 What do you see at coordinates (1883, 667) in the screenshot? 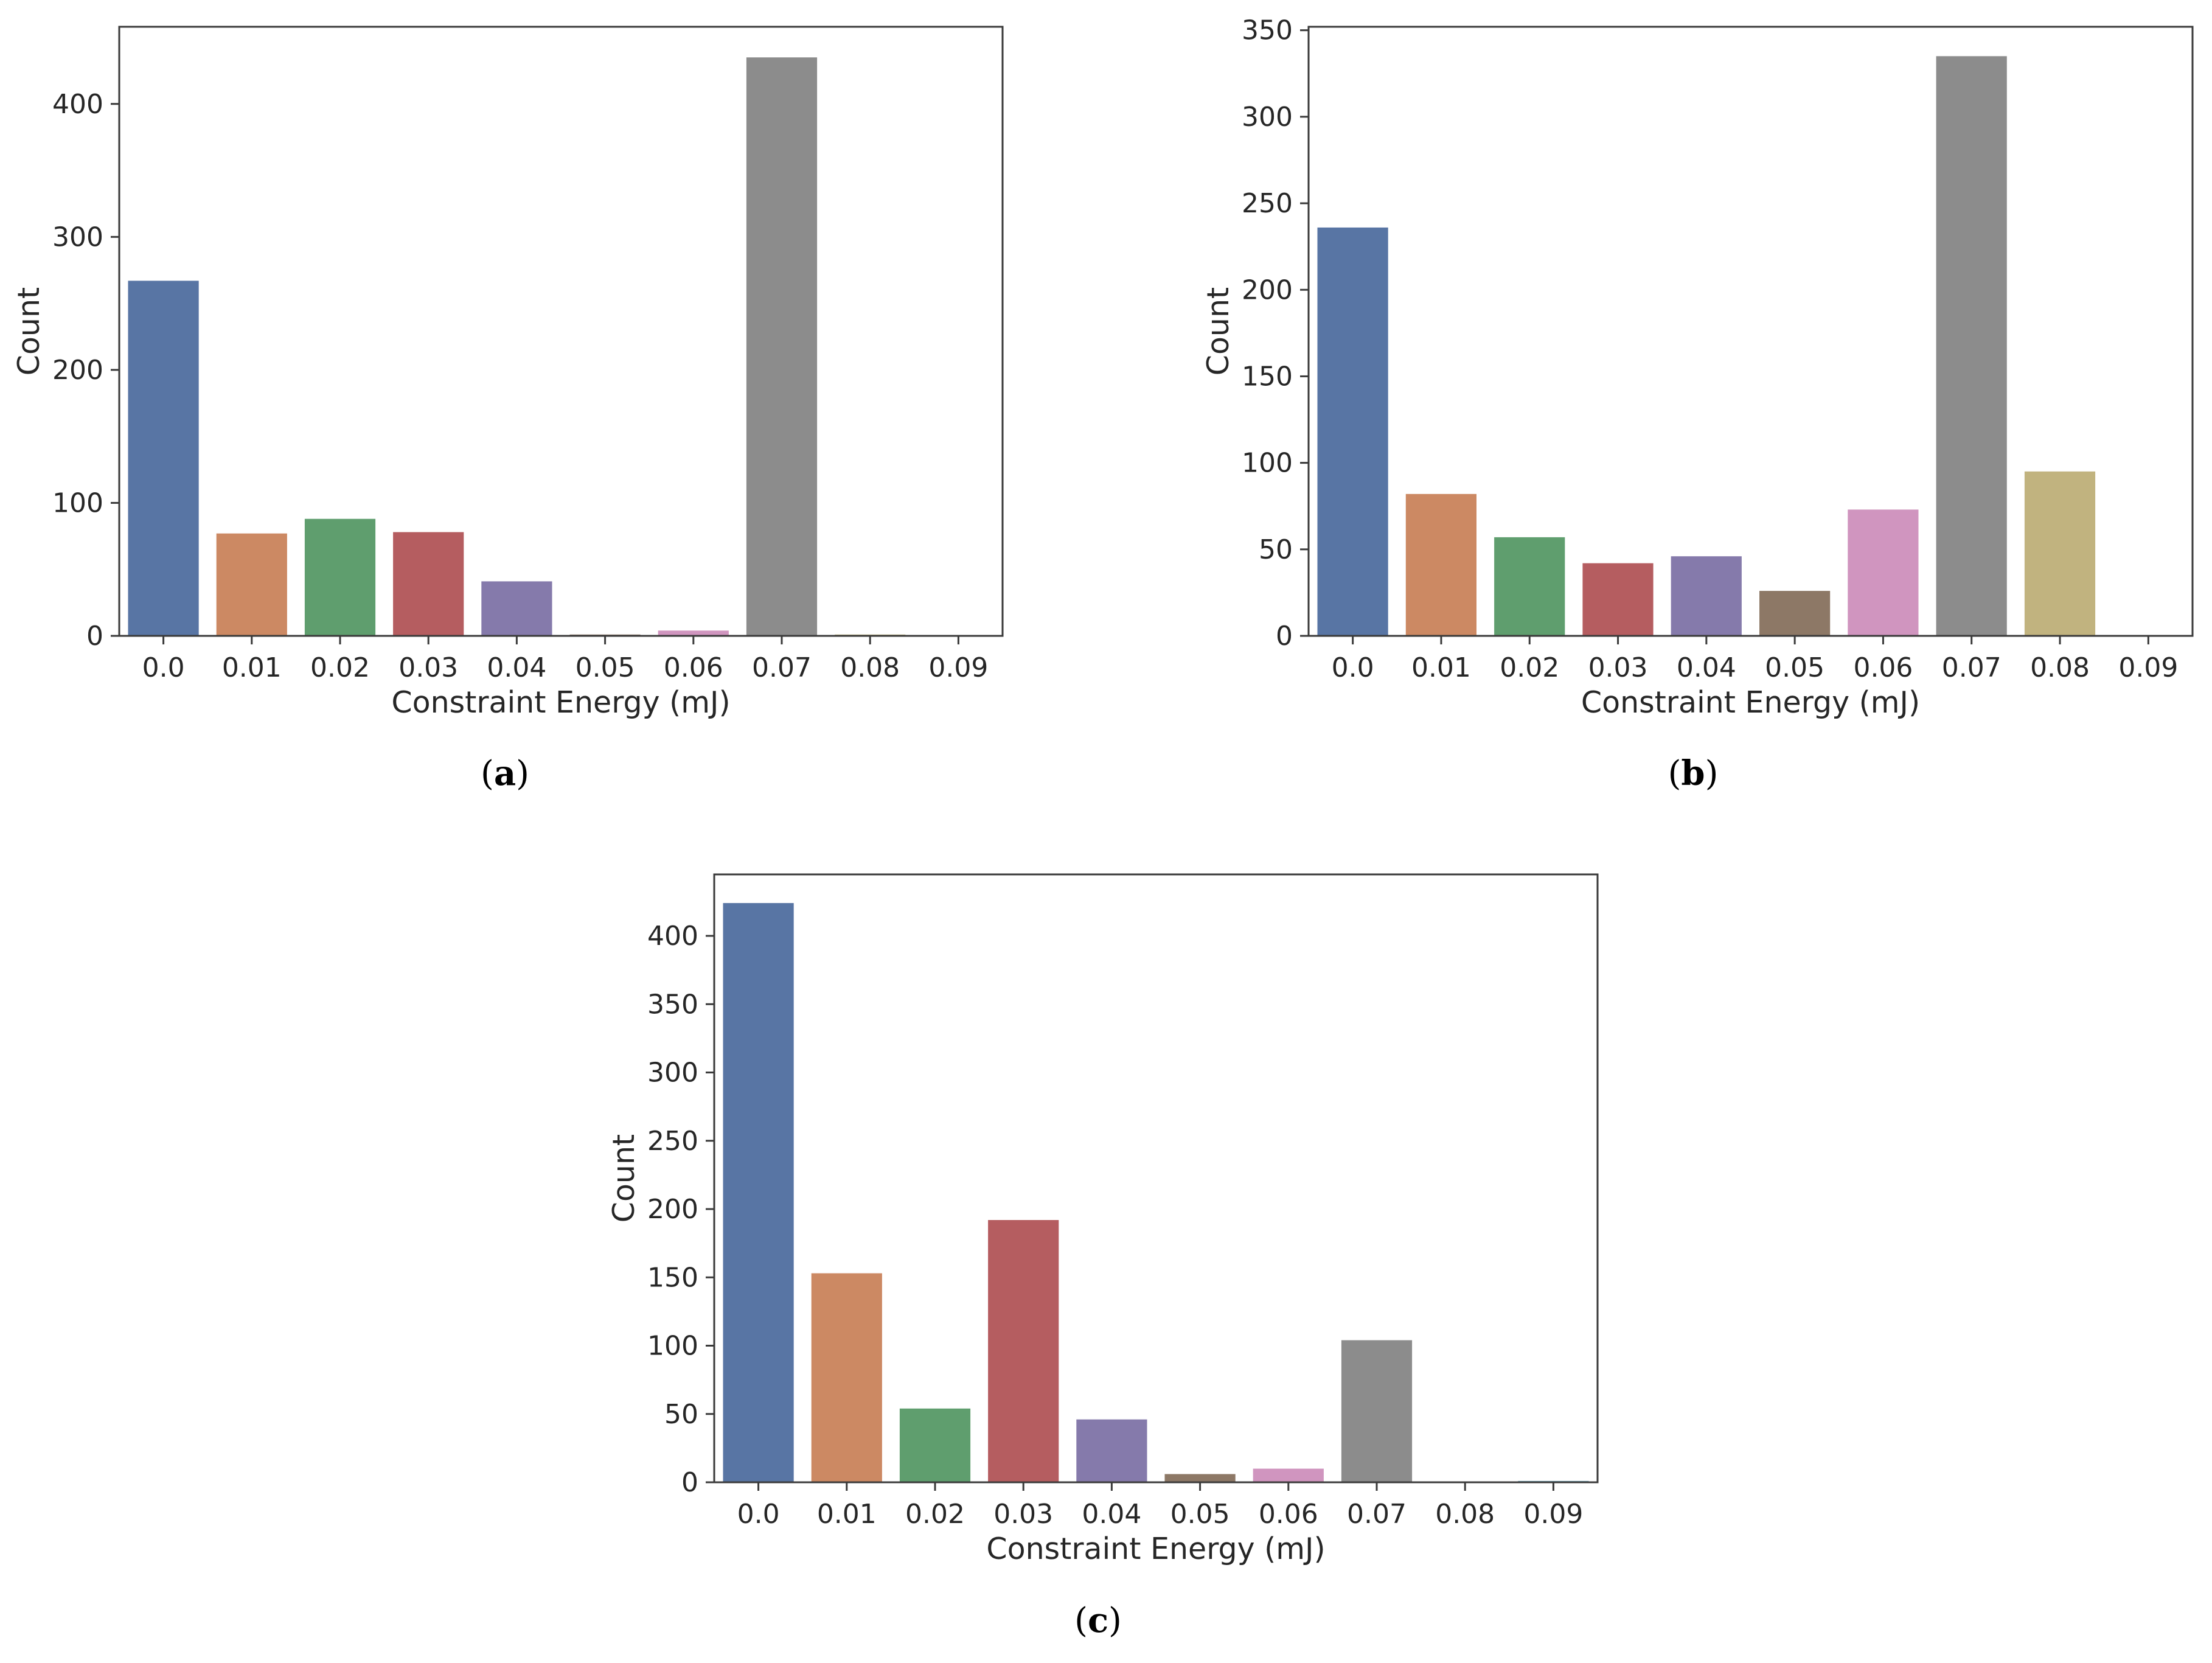
I see `x-tick-label-b-6: 0.06` at bounding box center [1883, 667].